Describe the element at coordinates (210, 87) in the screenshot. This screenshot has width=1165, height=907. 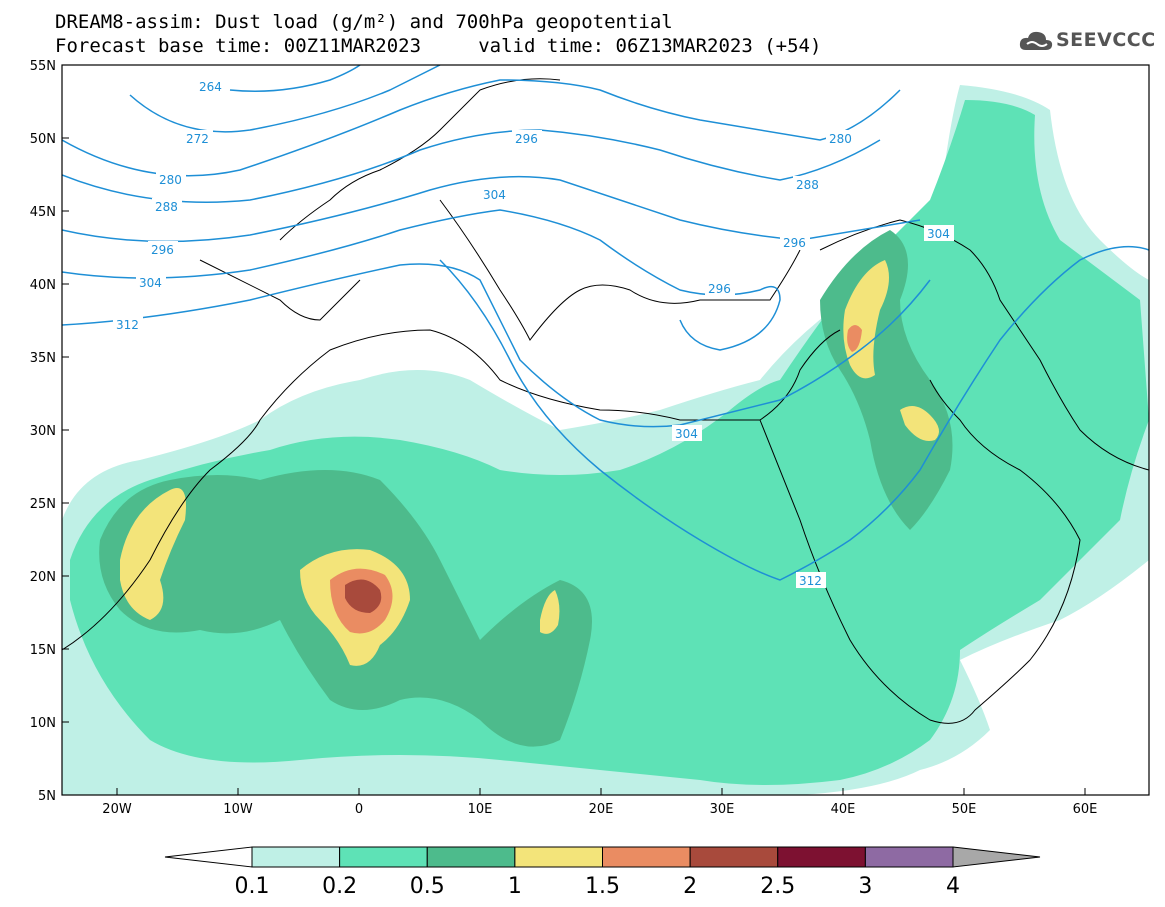
I see `contour-label: 264` at that location.